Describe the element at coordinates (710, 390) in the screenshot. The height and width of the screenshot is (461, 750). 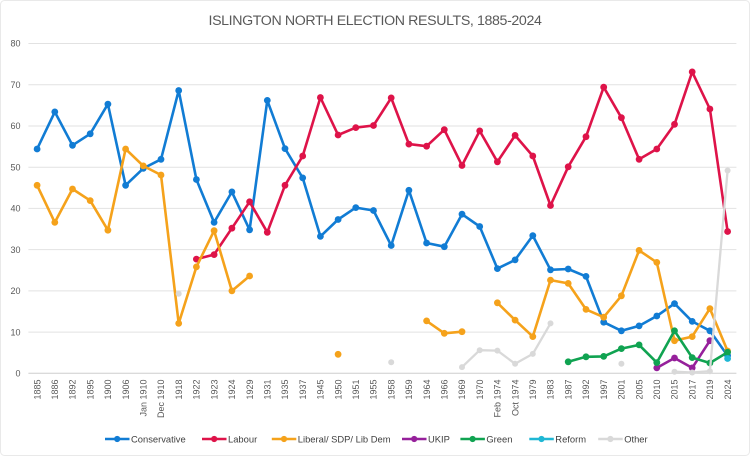
I see `svg-text: 2019` at that location.